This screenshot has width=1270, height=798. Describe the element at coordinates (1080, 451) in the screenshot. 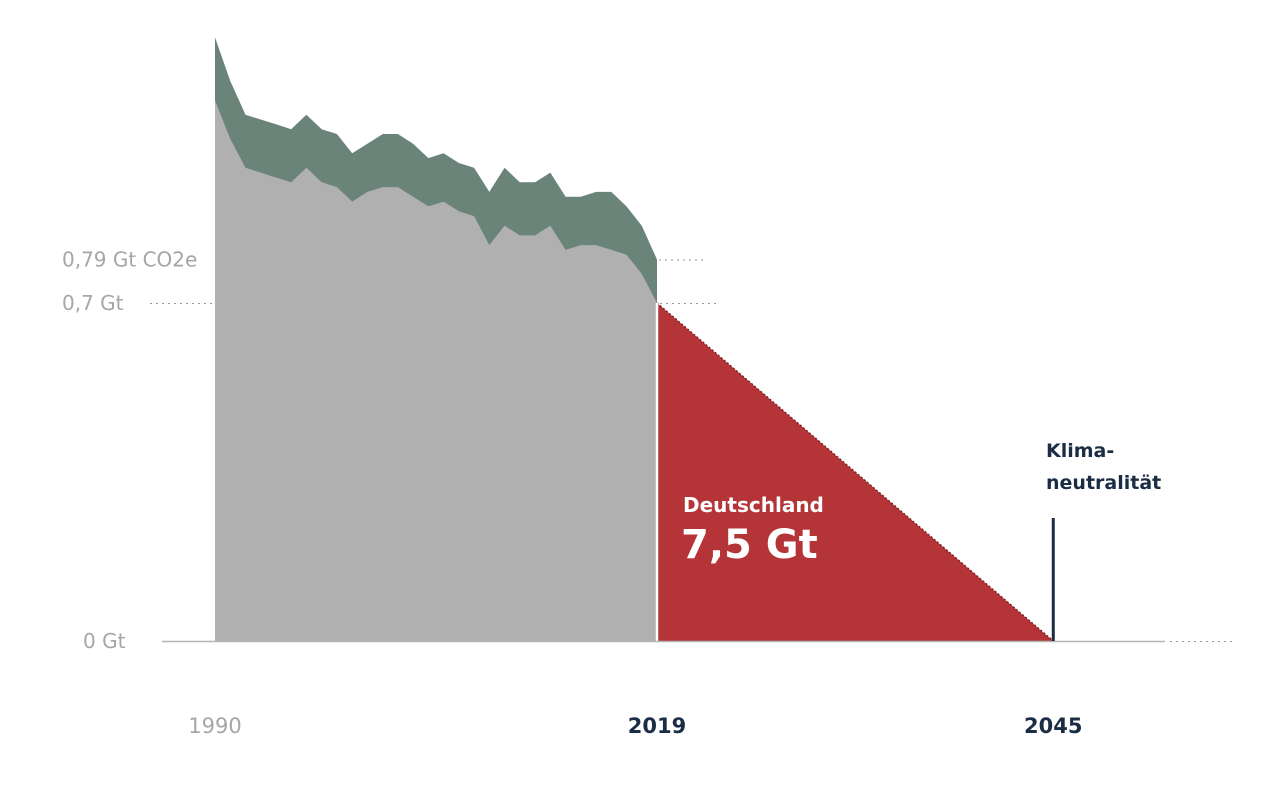

I see `target-label-line1: Klima-` at that location.